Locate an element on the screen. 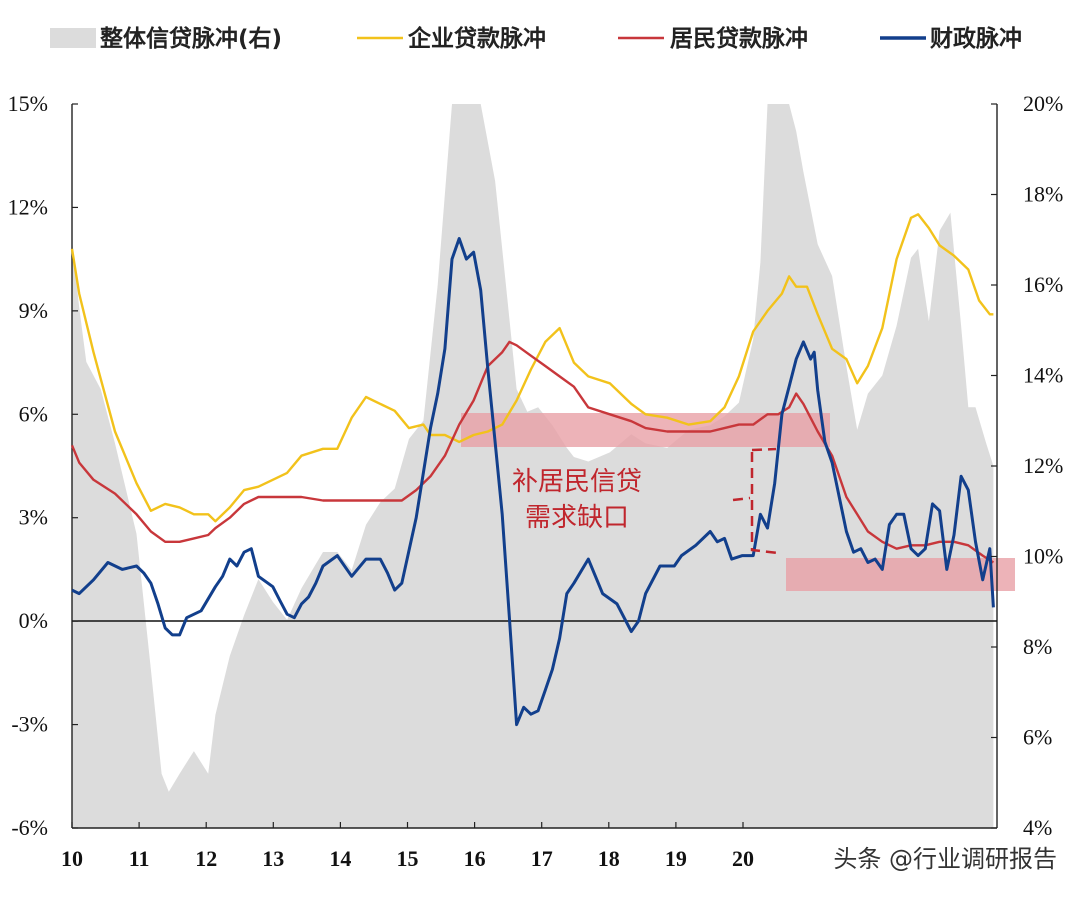  highlight-box-upper is located at coordinates (645, 430).